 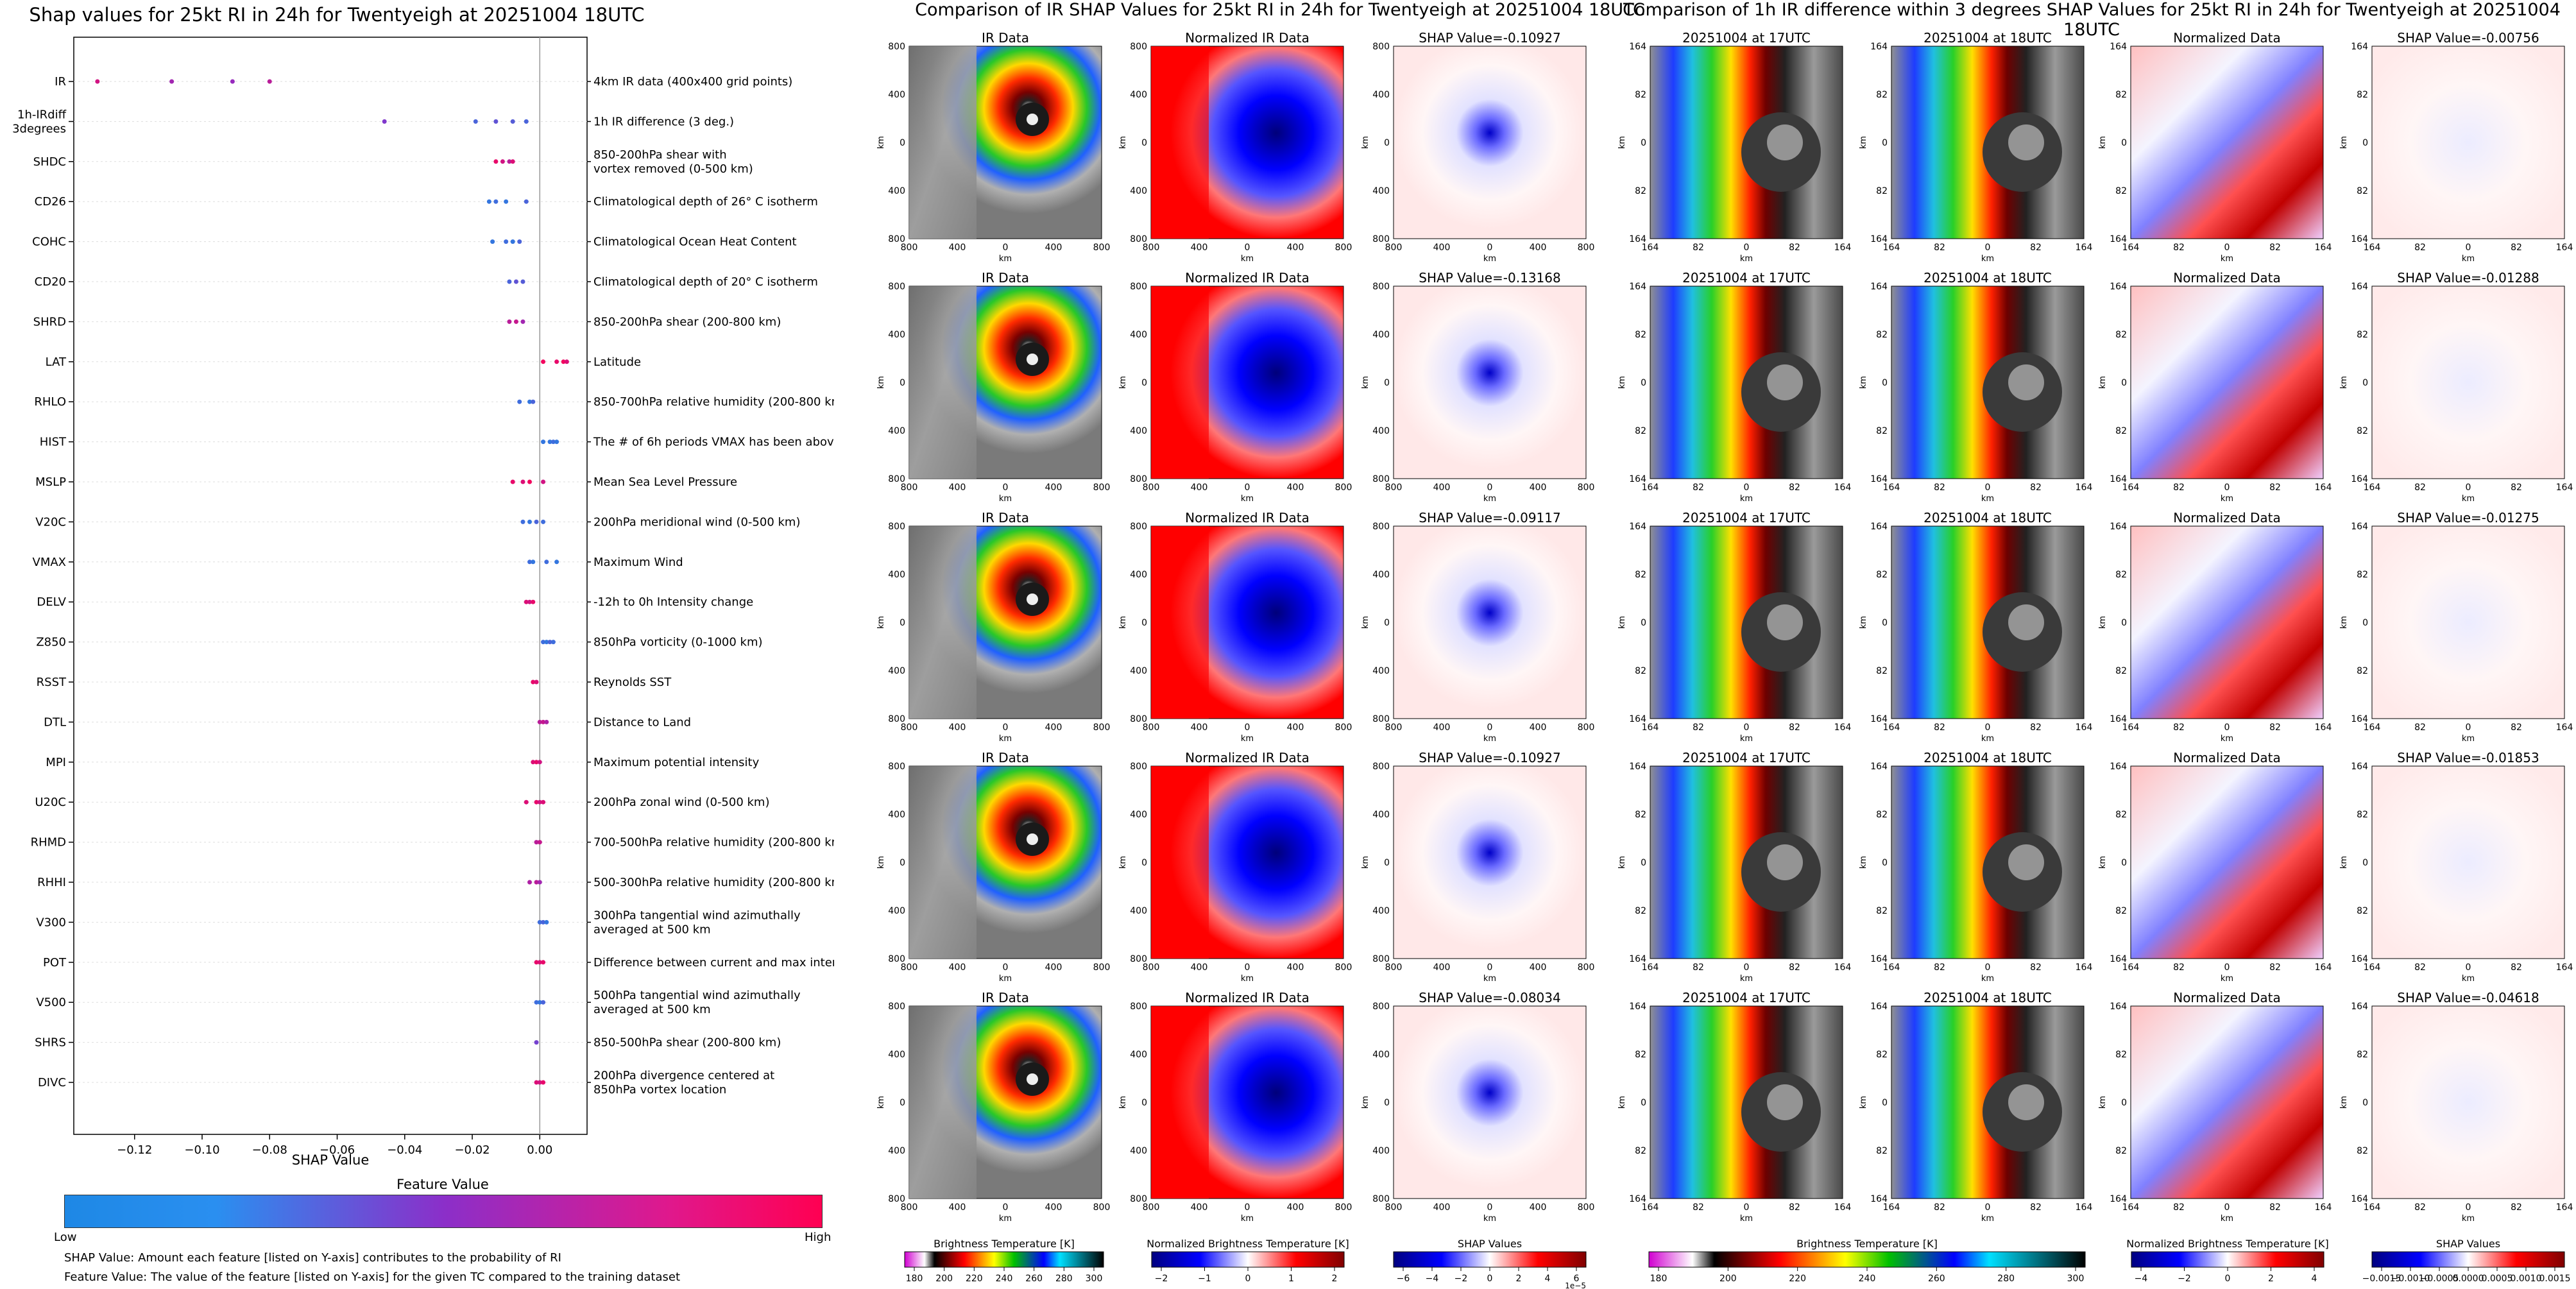 What do you see at coordinates (53, 442) in the screenshot?
I see `feature-label: HIST` at bounding box center [53, 442].